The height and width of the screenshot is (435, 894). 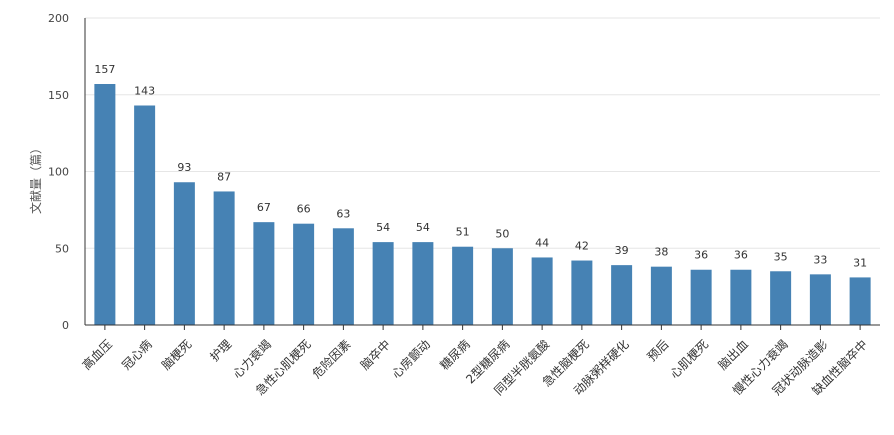 What do you see at coordinates (104, 69) in the screenshot?
I see `data-label: 157` at bounding box center [104, 69].